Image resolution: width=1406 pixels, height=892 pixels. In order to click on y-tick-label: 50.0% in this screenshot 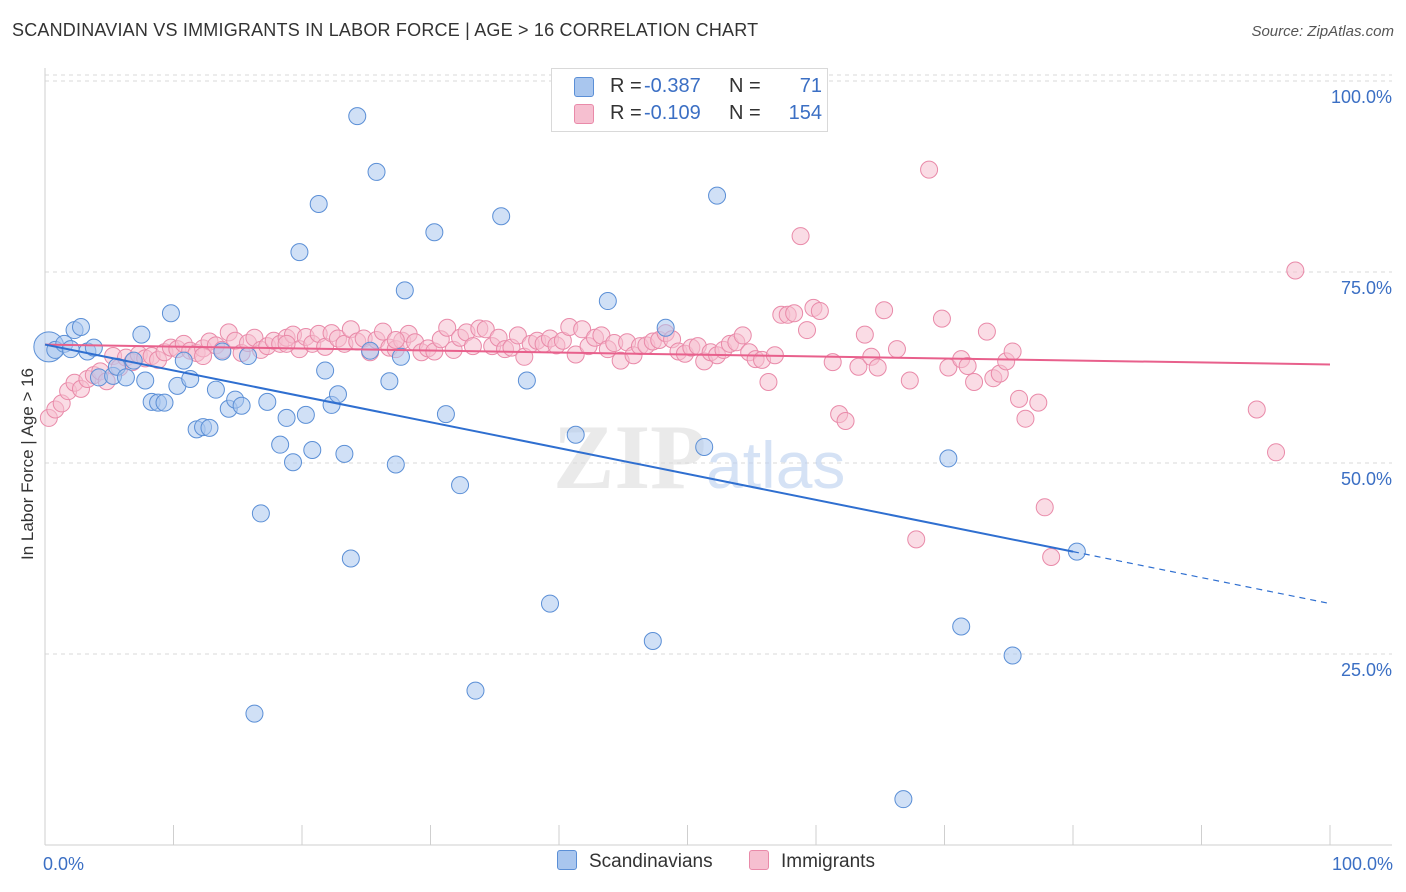, I will do `click(1366, 479)`.